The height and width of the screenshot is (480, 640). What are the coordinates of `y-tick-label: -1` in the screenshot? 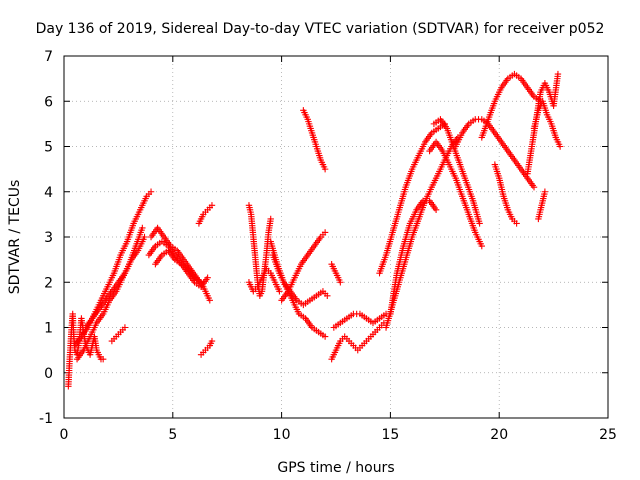 It's located at (46, 419).